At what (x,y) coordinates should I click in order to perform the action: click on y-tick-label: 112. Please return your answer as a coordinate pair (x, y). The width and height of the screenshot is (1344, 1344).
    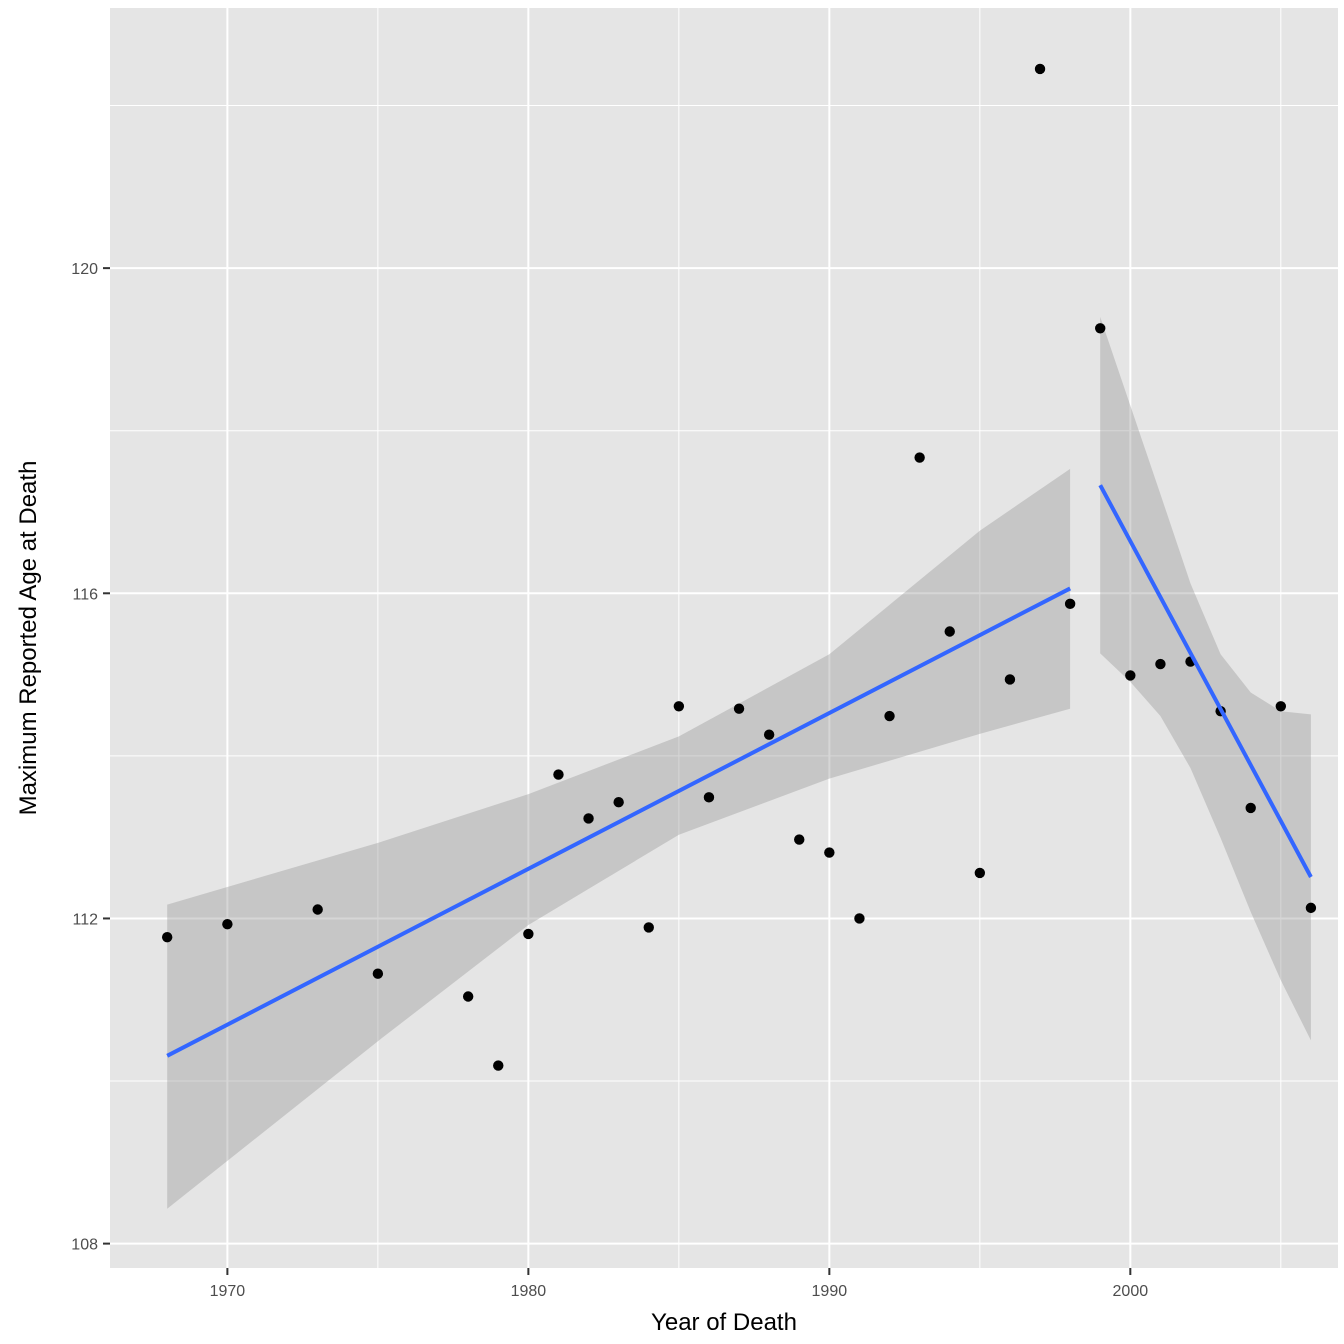
    Looking at the image, I should click on (85, 919).